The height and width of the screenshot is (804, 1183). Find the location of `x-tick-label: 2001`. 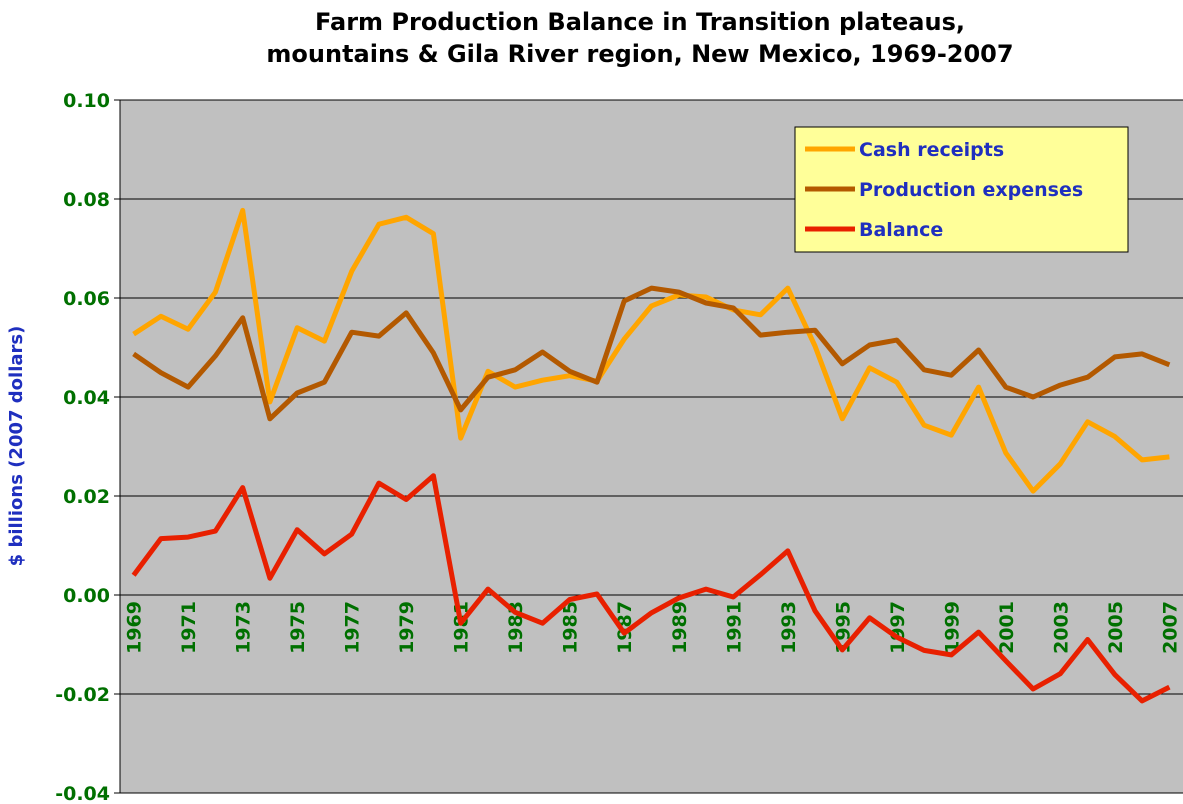

x-tick-label: 2001 is located at coordinates (1007, 627).